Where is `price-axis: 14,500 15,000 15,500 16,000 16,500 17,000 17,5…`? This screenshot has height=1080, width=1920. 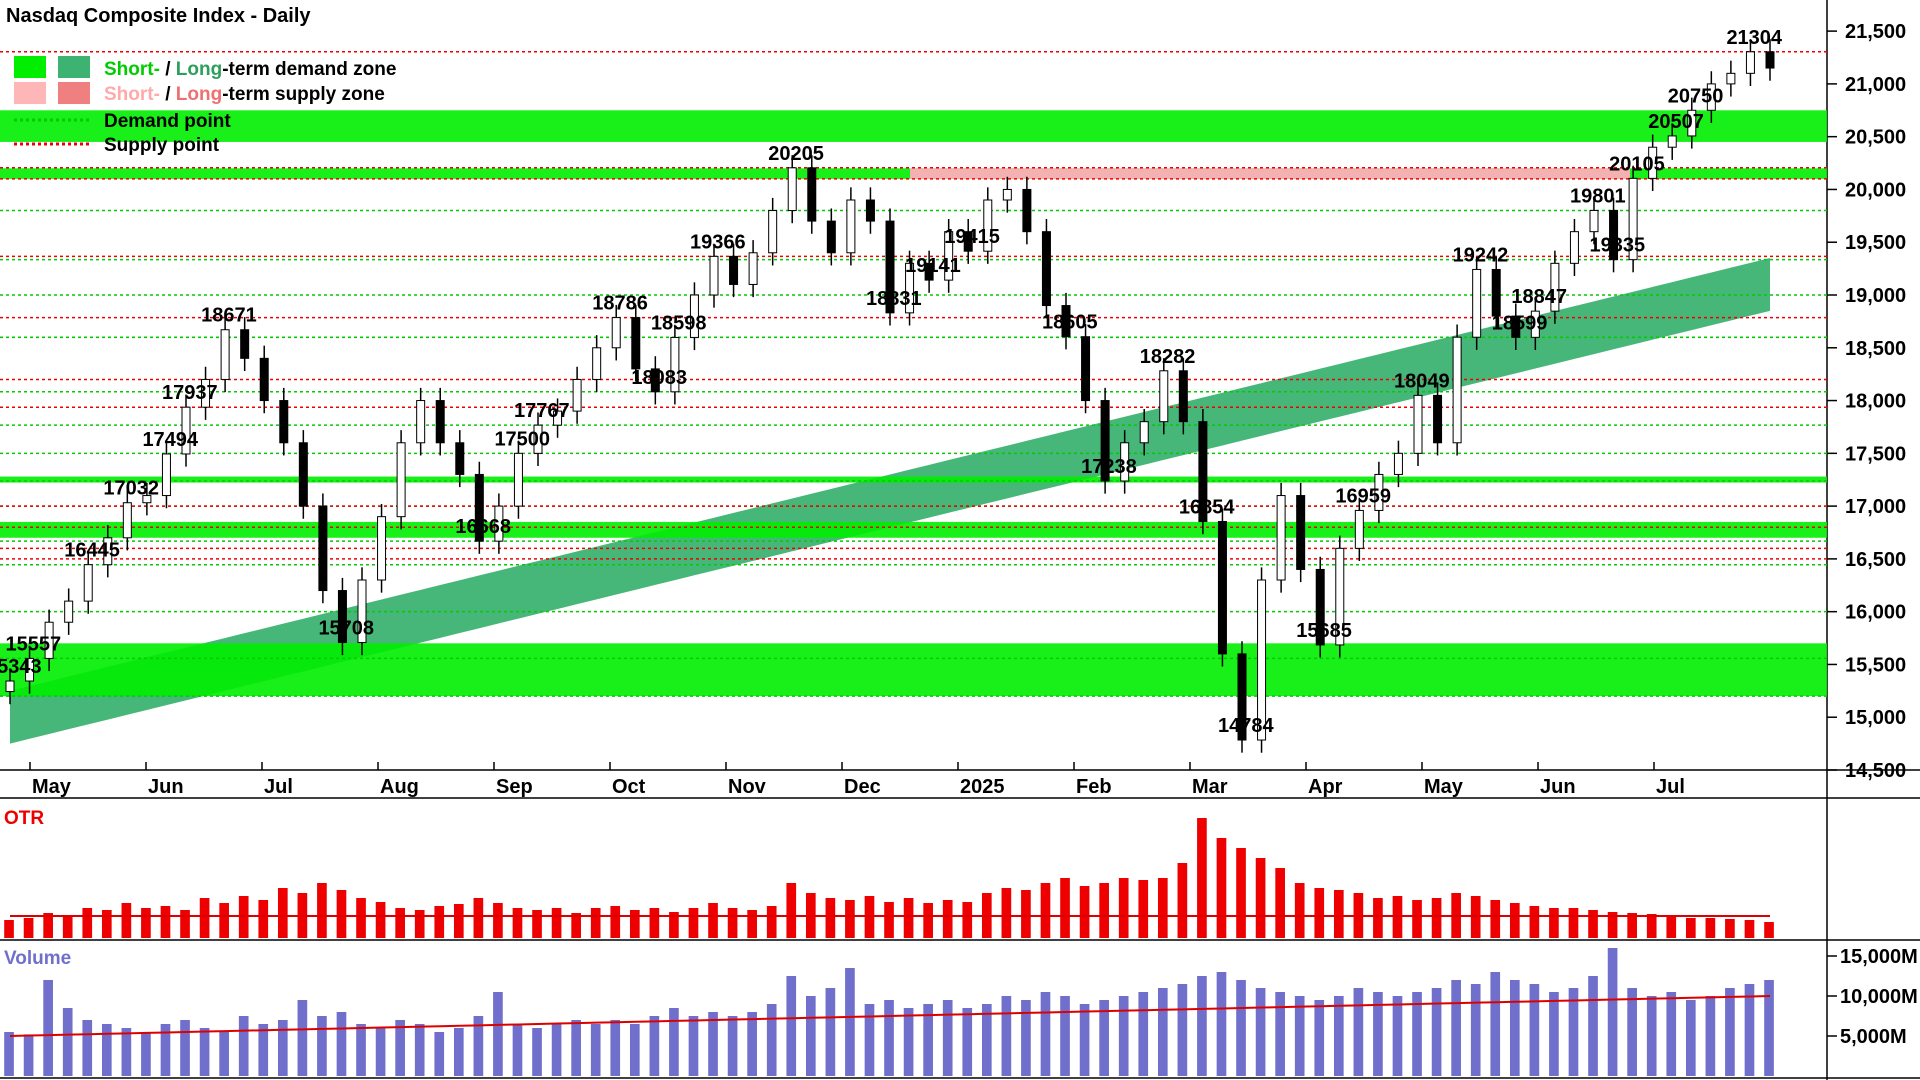 price-axis: 14,500 15,000 15,500 16,000 16,500 17,000 17,5… is located at coordinates (1866, 401).